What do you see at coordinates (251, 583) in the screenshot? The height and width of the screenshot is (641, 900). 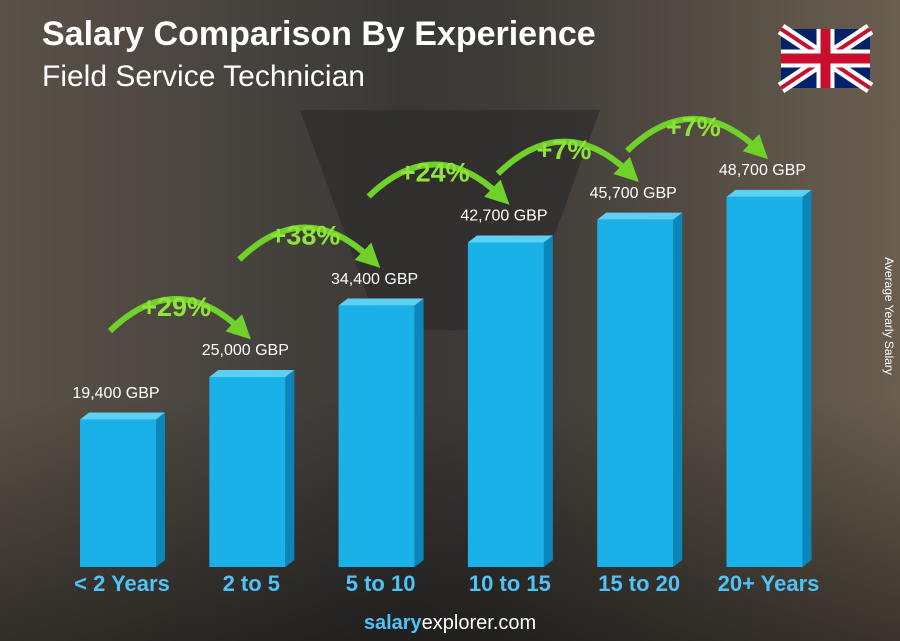 I see `x-tick-label: 2 to 5` at bounding box center [251, 583].